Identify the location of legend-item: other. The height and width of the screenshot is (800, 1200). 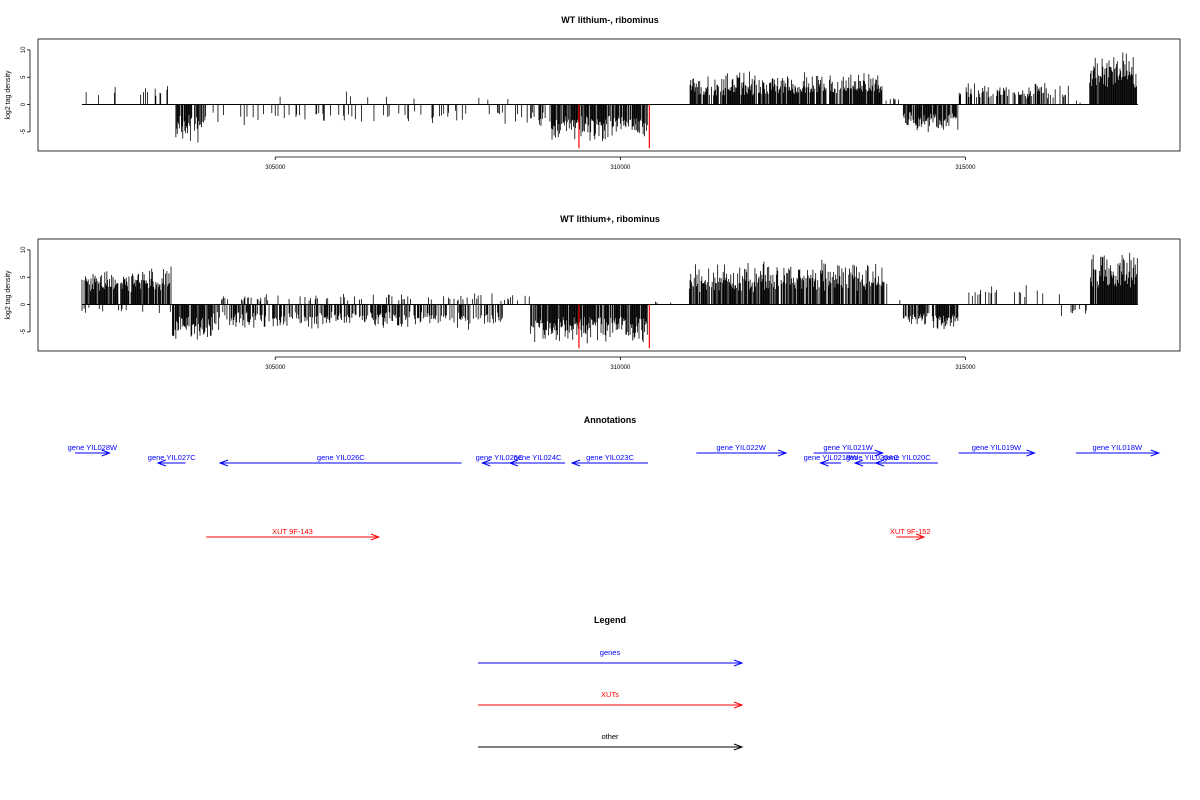
(611, 741).